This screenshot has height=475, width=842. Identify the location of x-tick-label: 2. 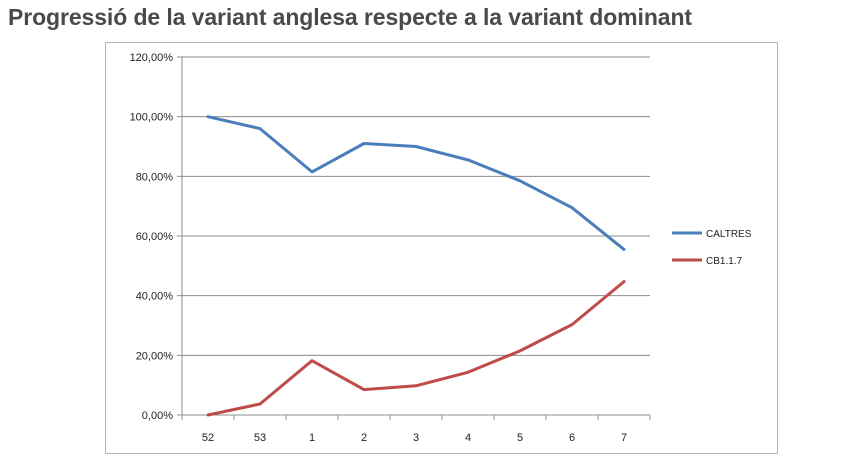
(364, 438).